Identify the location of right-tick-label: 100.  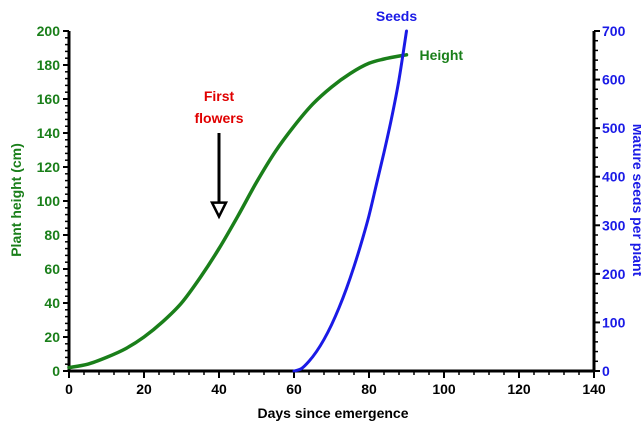
(614, 322).